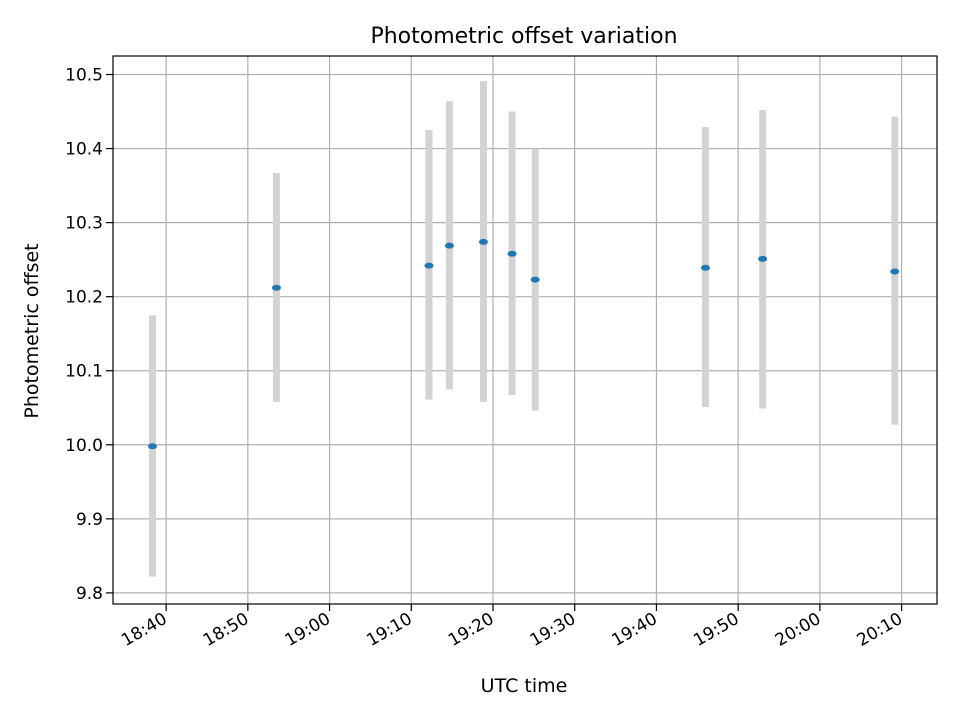 The image size is (960, 720). I want to click on y-tick-label: 9.9, so click(89, 520).